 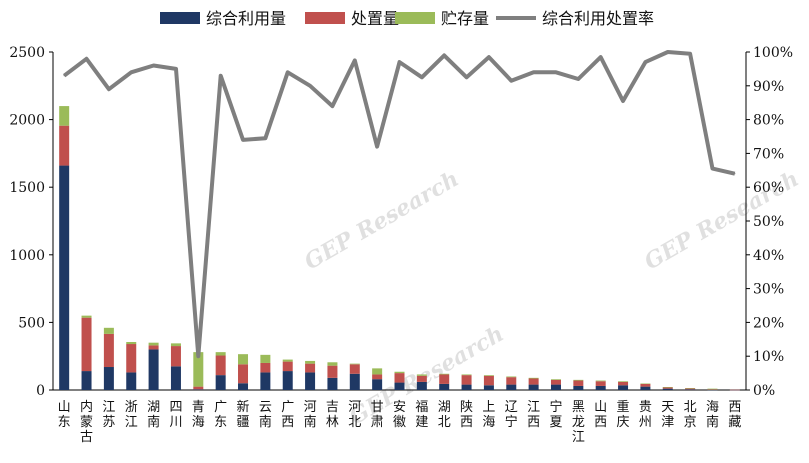 What do you see at coordinates (243, 414) in the screenshot?
I see `x-axis-tick-label: 新疆` at bounding box center [243, 414].